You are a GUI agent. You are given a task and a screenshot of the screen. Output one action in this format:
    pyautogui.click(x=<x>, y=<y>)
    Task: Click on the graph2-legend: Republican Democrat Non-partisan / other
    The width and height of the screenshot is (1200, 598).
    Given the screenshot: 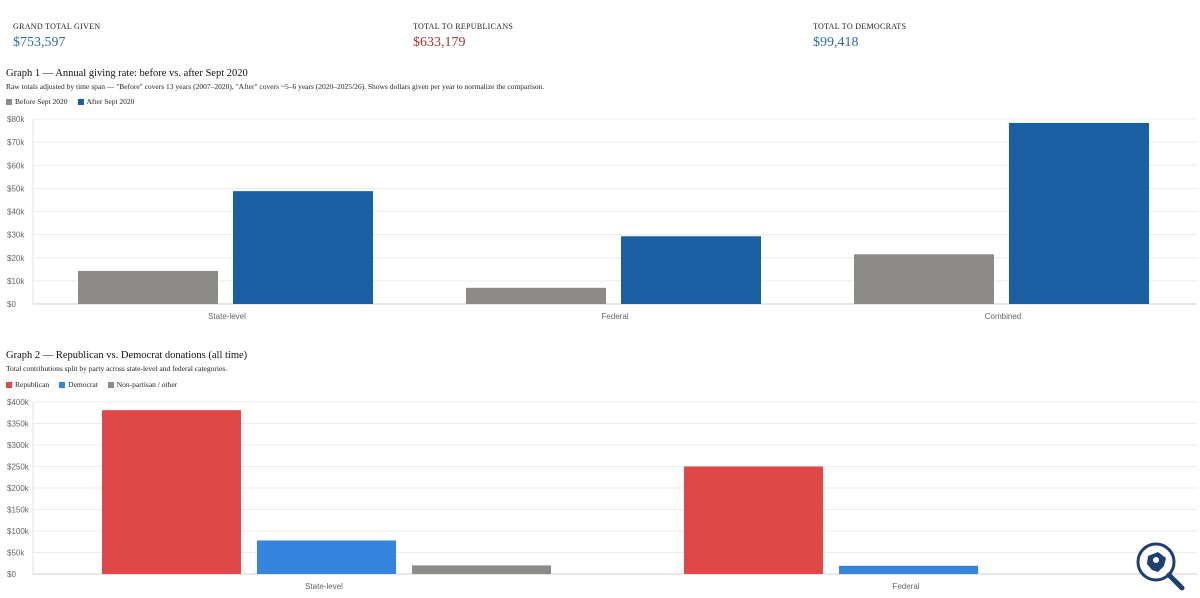 What is the action you would take?
    pyautogui.click(x=91, y=384)
    